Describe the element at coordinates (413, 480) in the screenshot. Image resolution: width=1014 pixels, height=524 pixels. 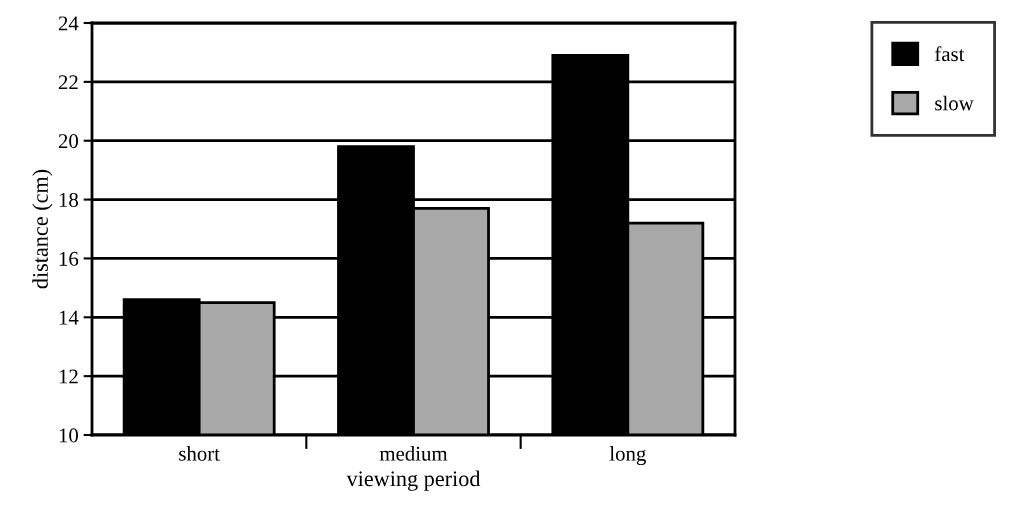
I see `x-axis-title: viewing period` at that location.